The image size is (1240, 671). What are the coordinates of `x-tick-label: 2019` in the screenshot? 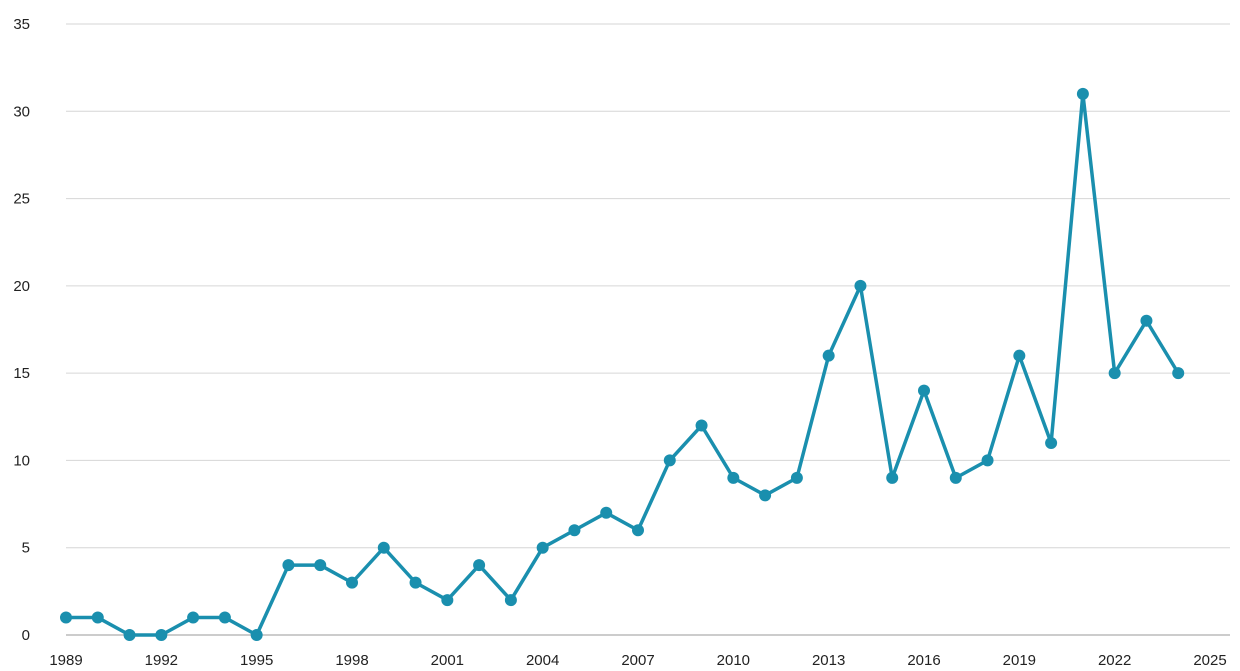 It's located at (1019, 660).